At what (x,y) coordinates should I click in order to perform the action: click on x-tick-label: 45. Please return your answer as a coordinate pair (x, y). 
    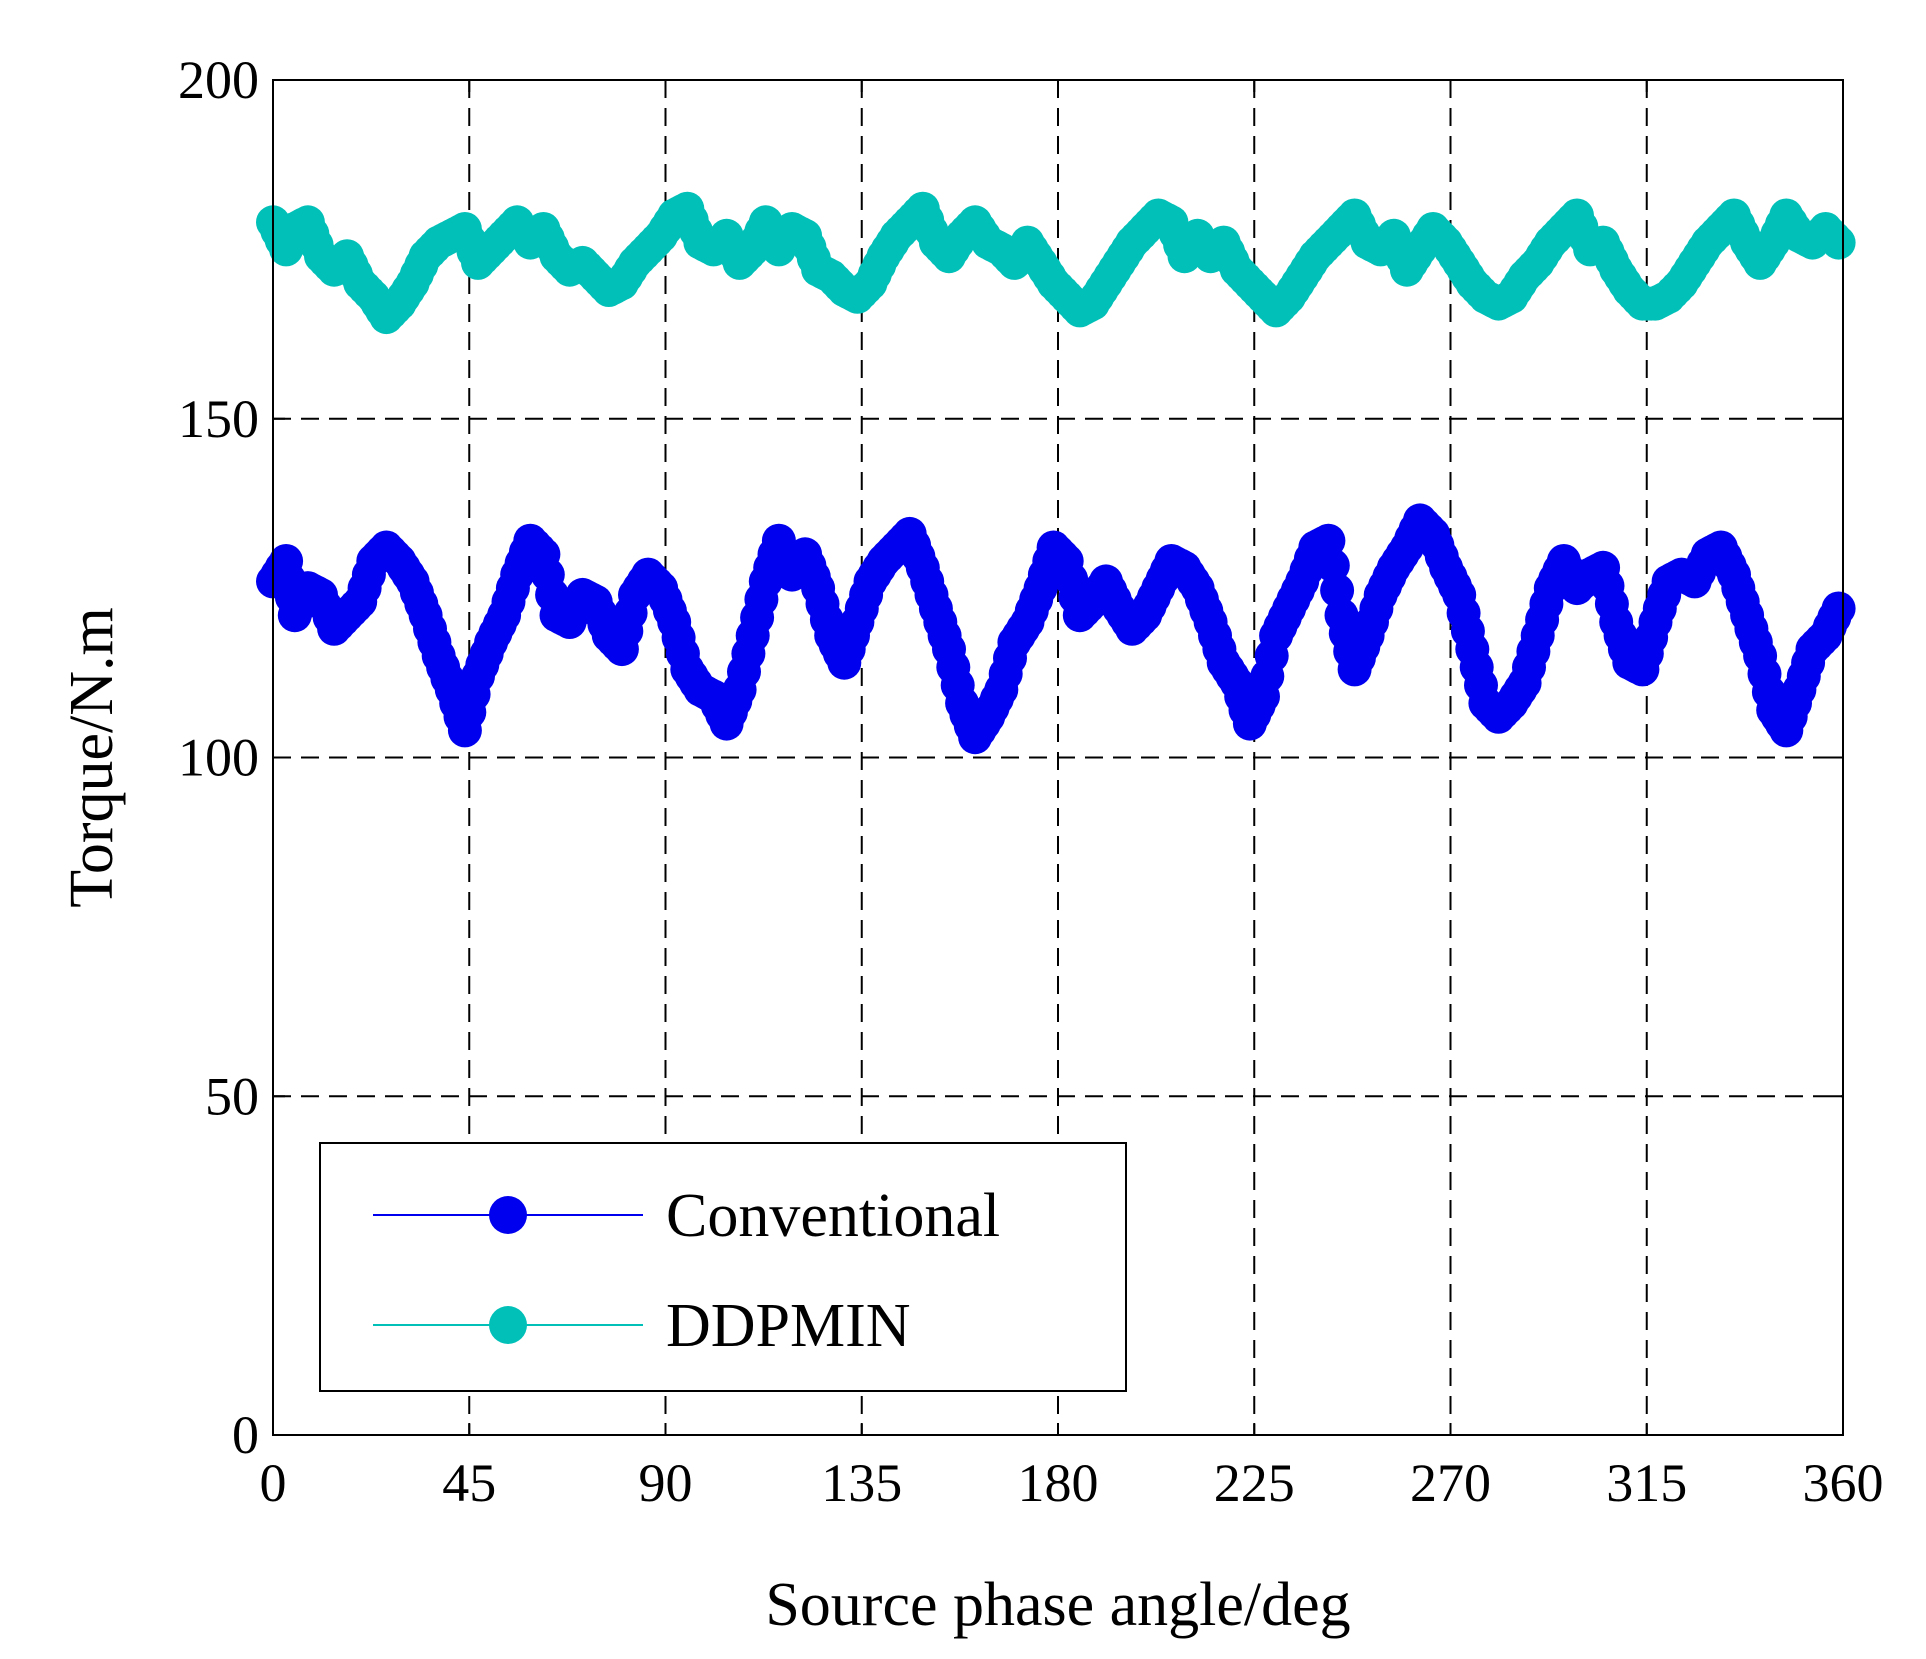
    Looking at the image, I should click on (469, 1483).